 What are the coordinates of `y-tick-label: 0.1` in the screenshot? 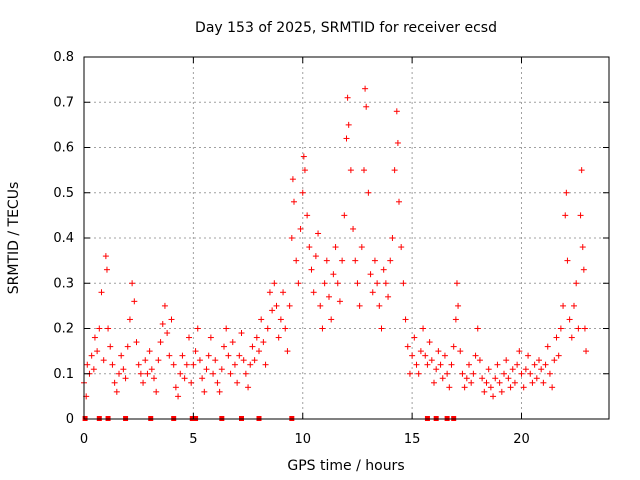 It's located at (63, 374).